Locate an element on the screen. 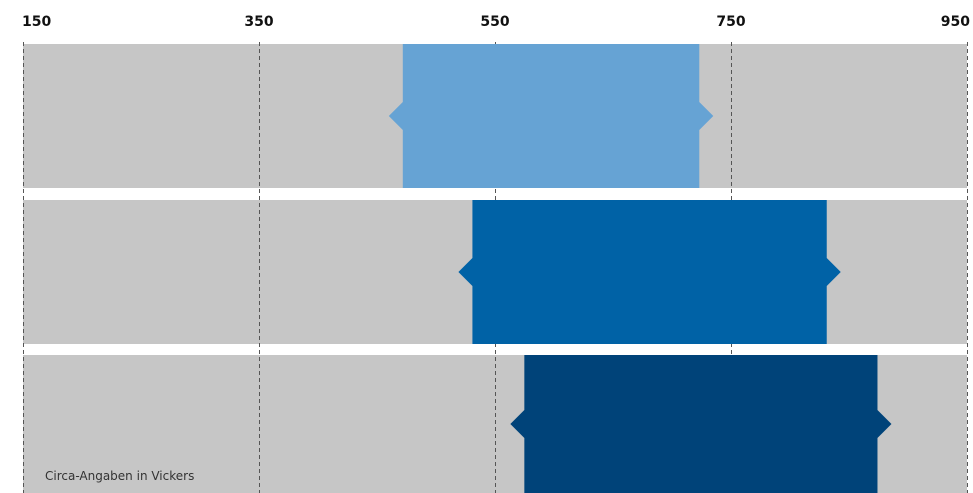 The width and height of the screenshot is (973, 493). tick-label-350: 350 is located at coordinates (258, 22).